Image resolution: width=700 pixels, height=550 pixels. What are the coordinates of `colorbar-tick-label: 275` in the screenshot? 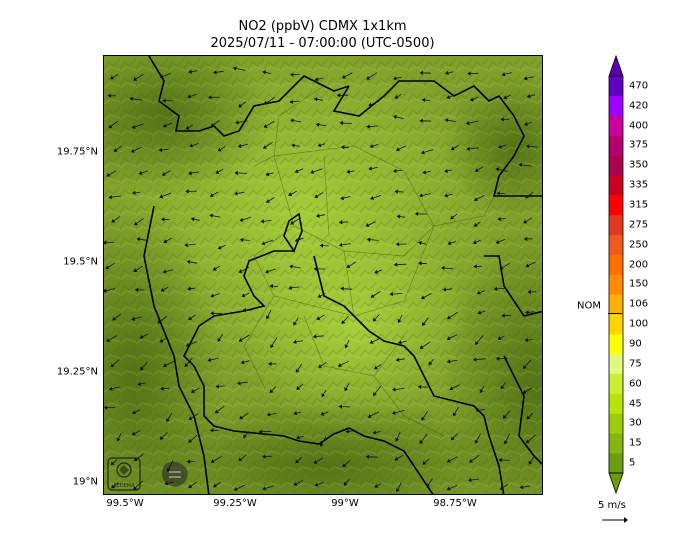 It's located at (639, 225).